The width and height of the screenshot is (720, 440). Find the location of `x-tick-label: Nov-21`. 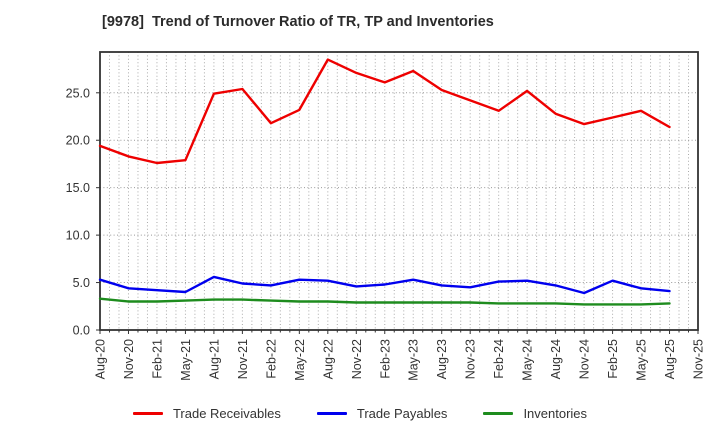

x-tick-label: Nov-21 is located at coordinates (243, 359).